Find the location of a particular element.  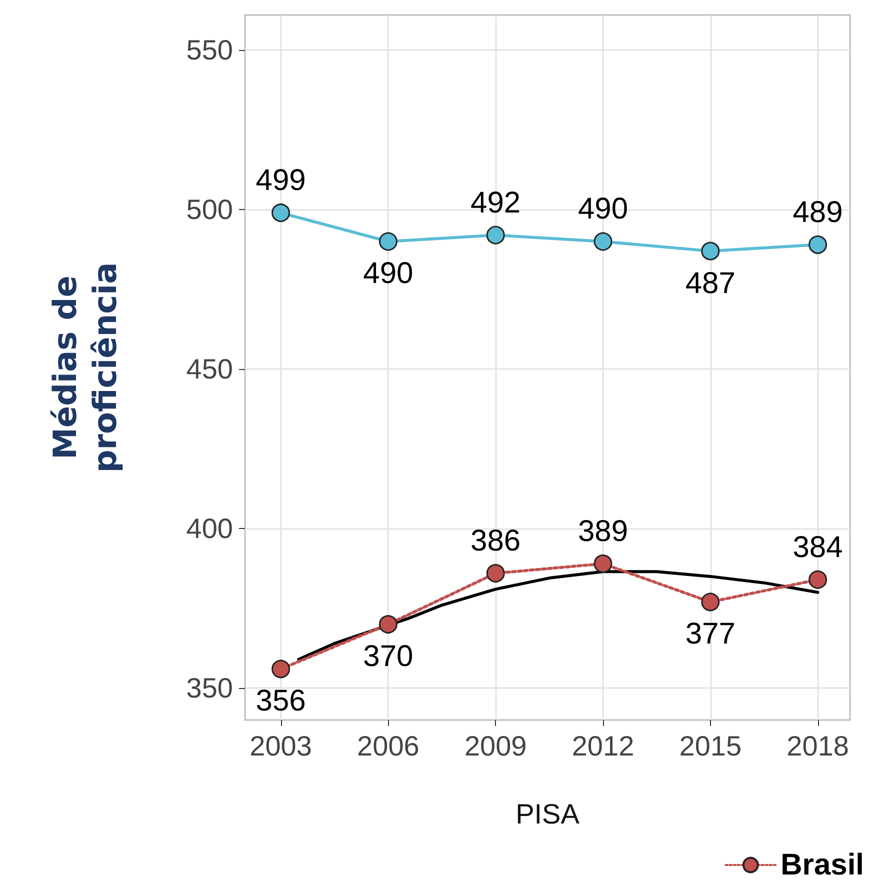

y-tick-label: 350 is located at coordinates (209, 688).